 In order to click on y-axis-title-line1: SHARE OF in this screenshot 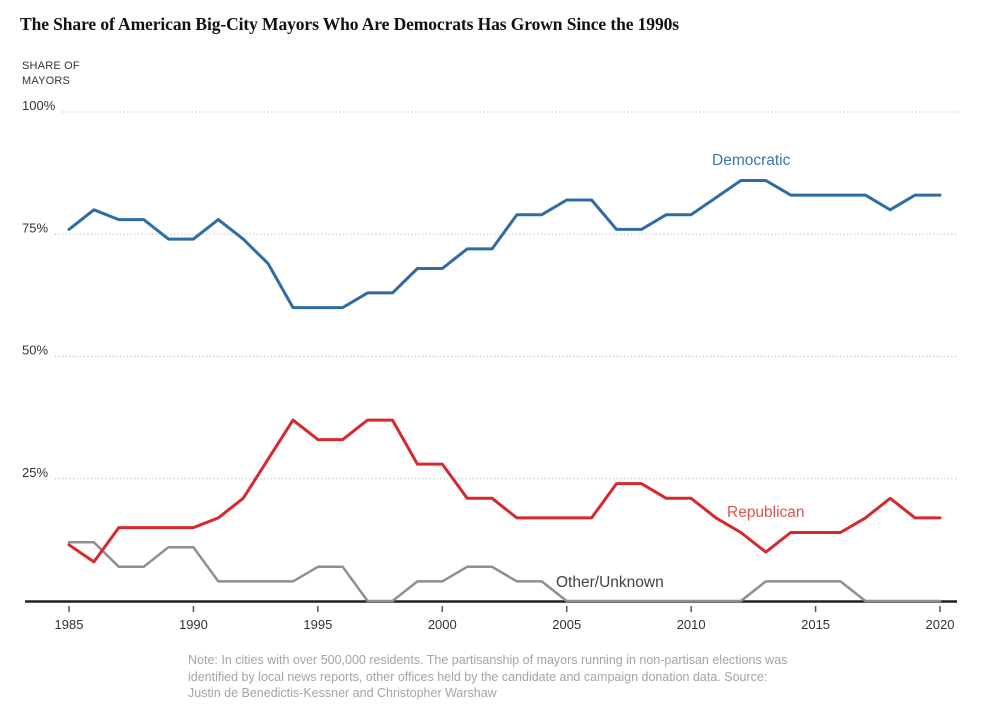, I will do `click(51, 66)`.